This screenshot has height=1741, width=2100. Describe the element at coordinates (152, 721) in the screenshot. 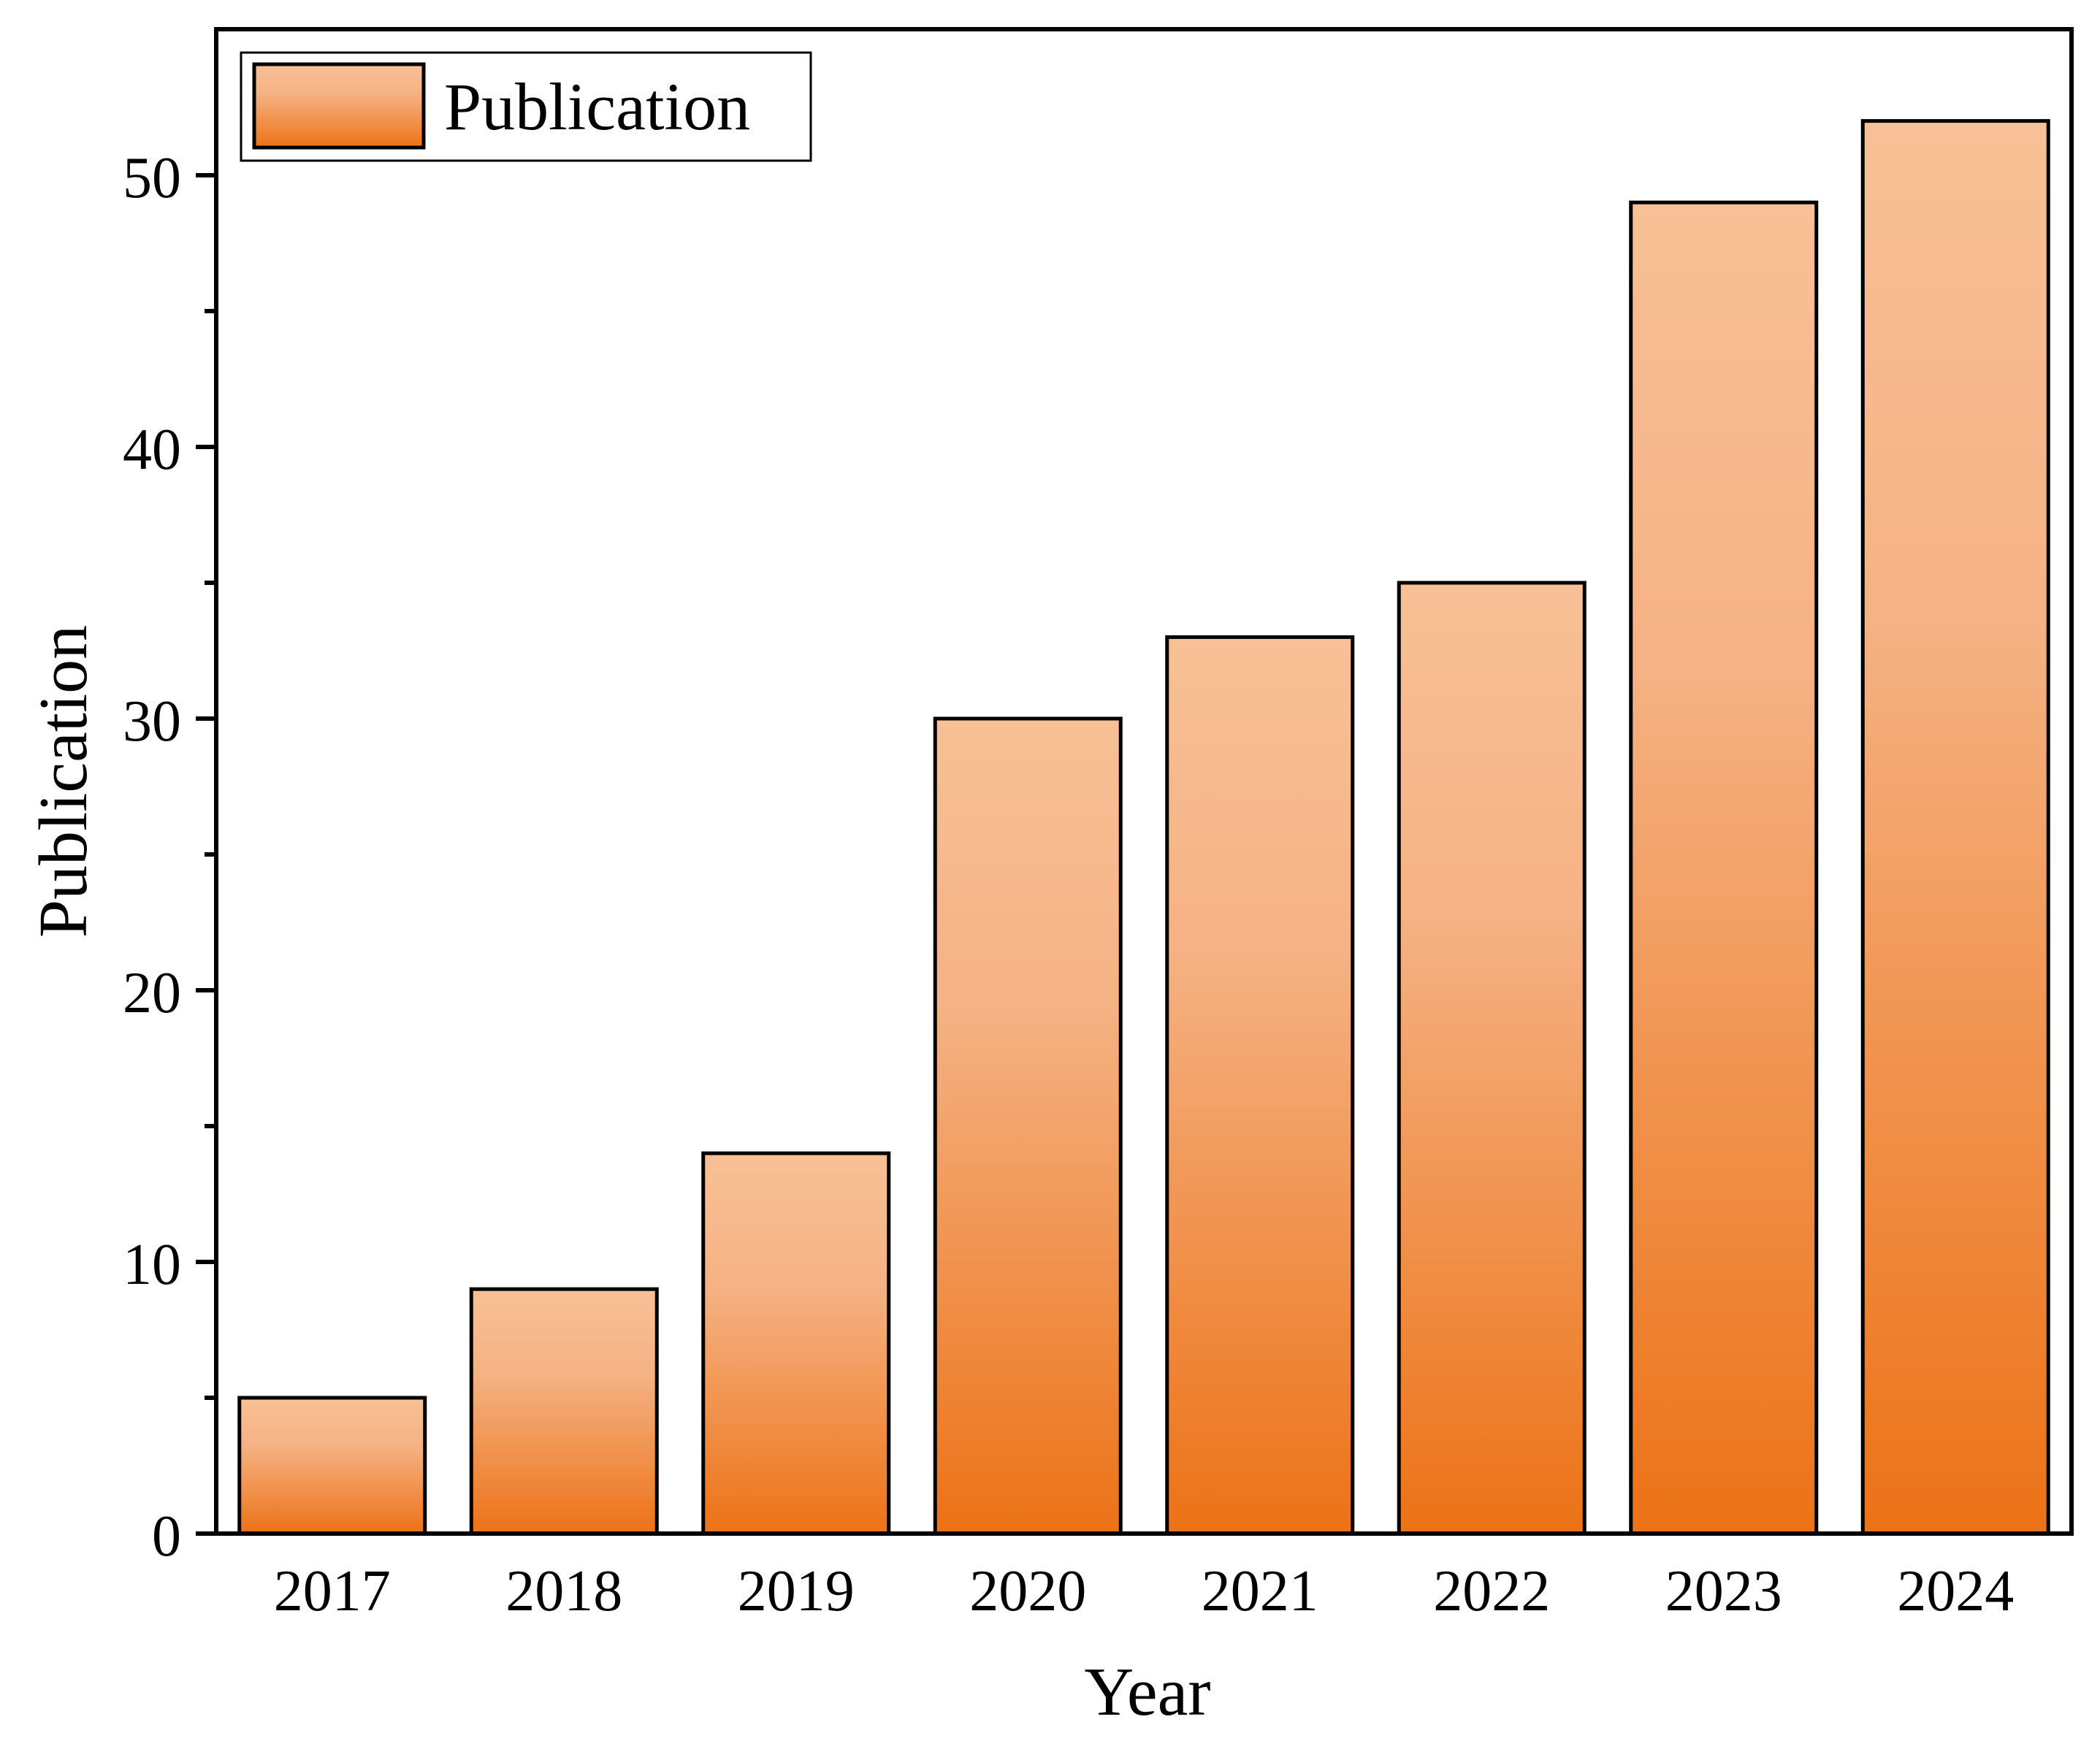

I see `y-tick-label: 30` at that location.